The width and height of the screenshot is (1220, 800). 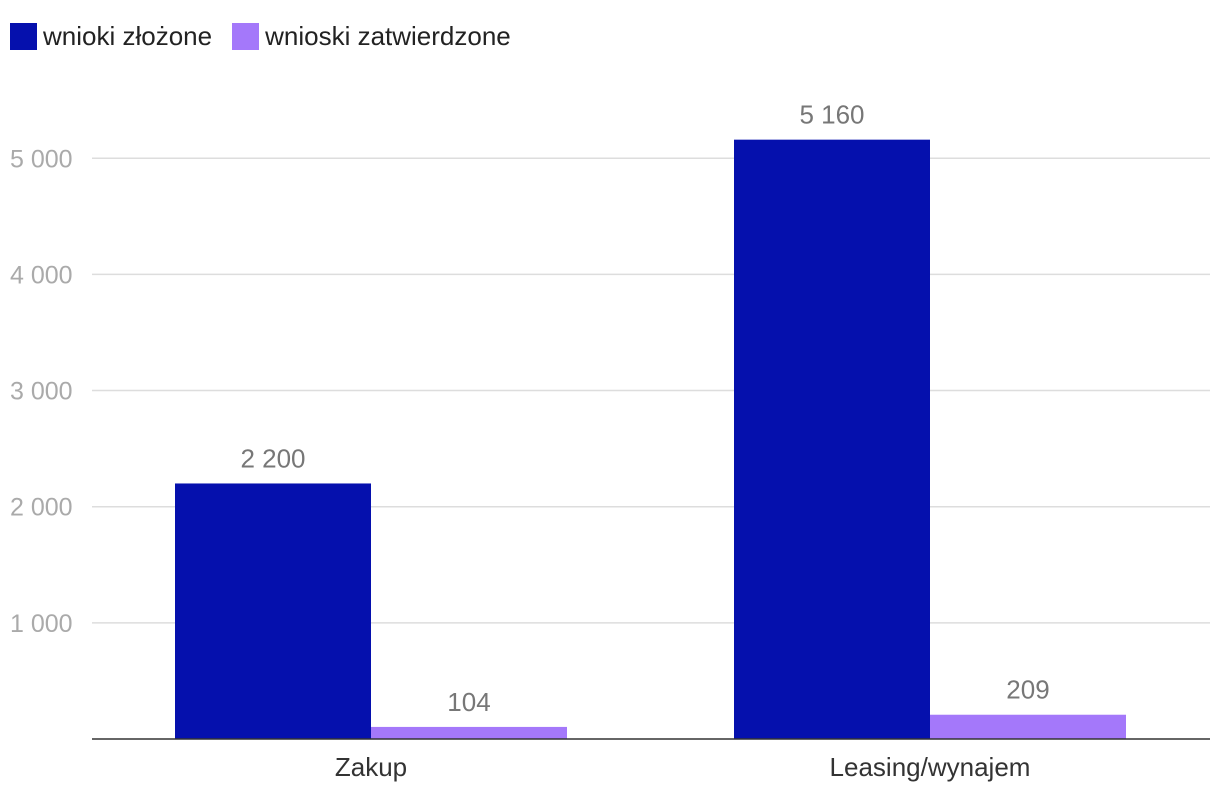 What do you see at coordinates (23, 36) in the screenshot?
I see `legend-swatch-submitted` at bounding box center [23, 36].